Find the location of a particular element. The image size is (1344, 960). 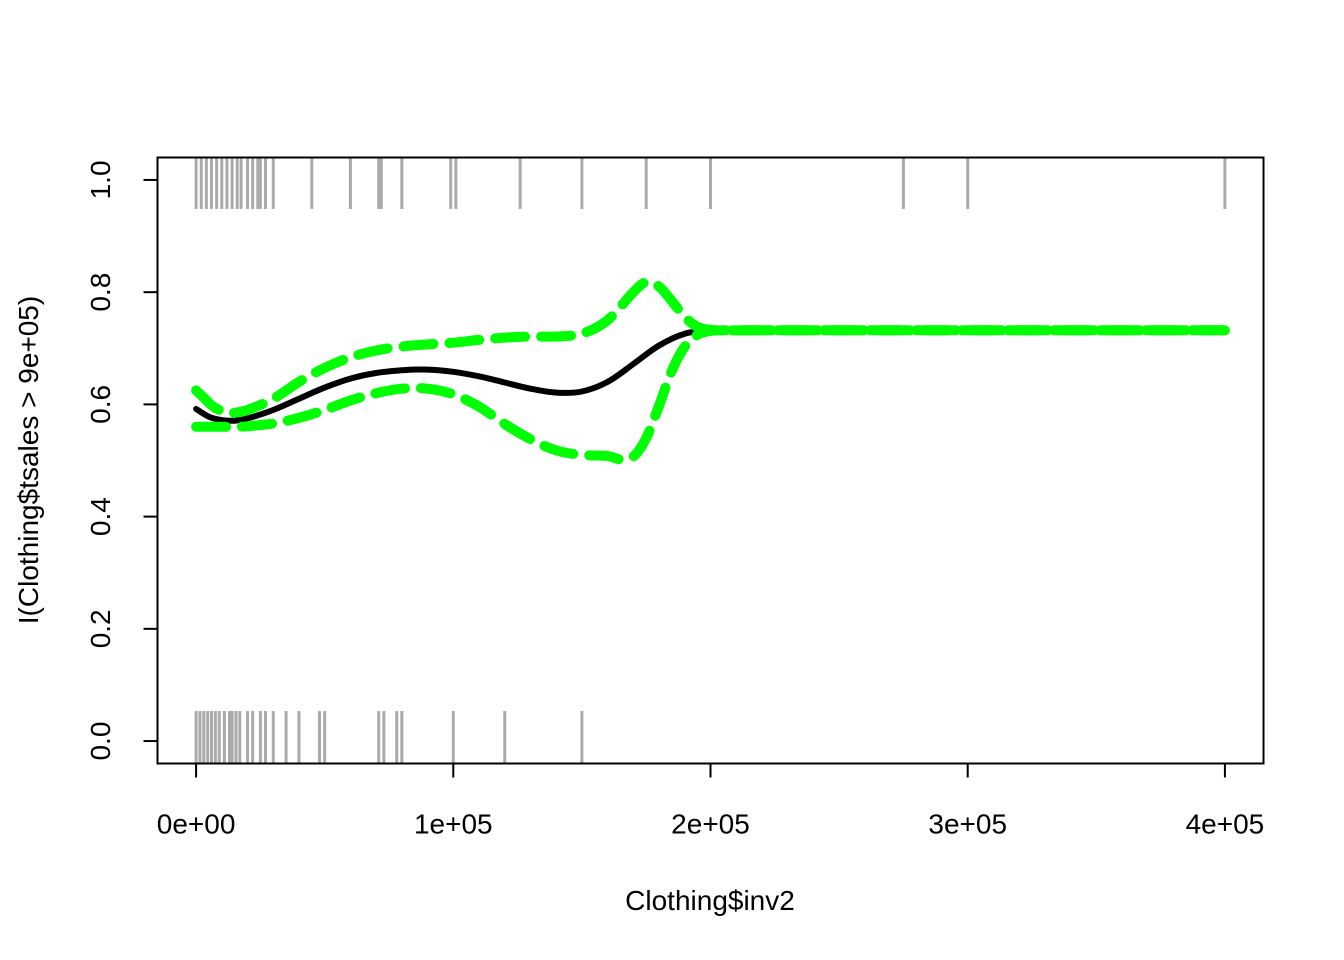

x-axis: 0e+00 1e+05 2e+05 3e+05 4e+05 is located at coordinates (711, 801).